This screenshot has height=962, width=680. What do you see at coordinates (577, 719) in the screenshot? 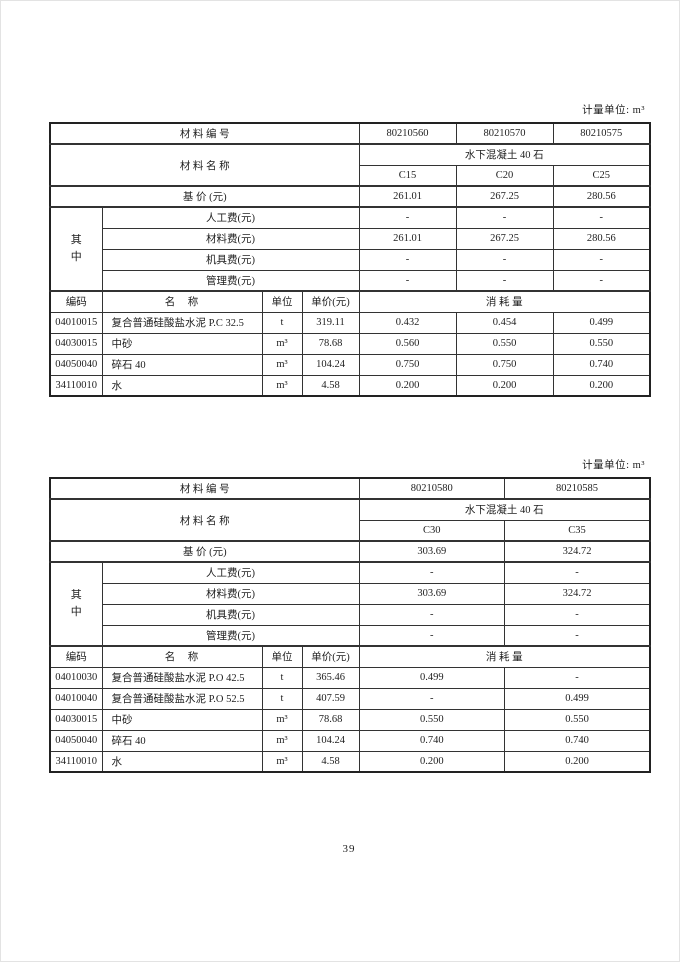
I see `material-row-consumption: 0.550` at bounding box center [577, 719].